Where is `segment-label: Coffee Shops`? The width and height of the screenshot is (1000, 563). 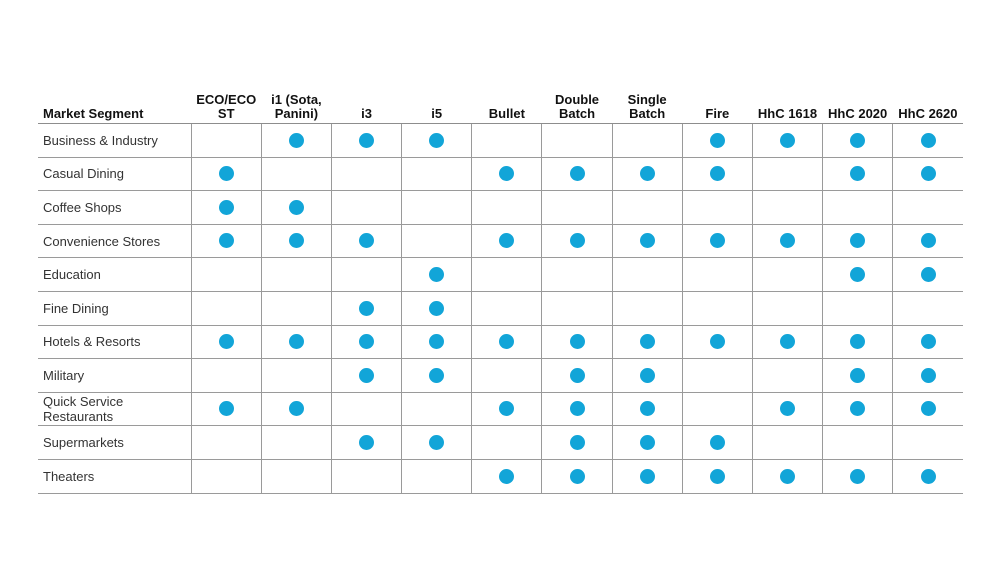 segment-label: Coffee Shops is located at coordinates (115, 207).